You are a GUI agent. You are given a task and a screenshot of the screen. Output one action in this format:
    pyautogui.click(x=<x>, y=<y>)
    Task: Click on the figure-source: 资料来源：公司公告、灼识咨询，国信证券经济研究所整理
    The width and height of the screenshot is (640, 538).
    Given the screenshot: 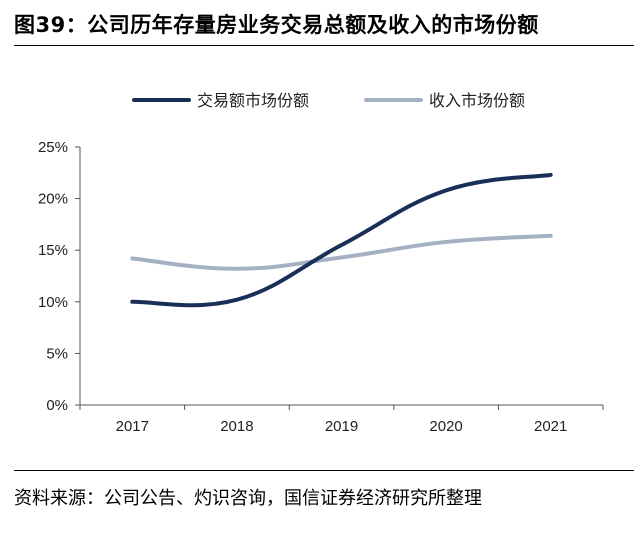 What is the action you would take?
    pyautogui.click(x=248, y=498)
    